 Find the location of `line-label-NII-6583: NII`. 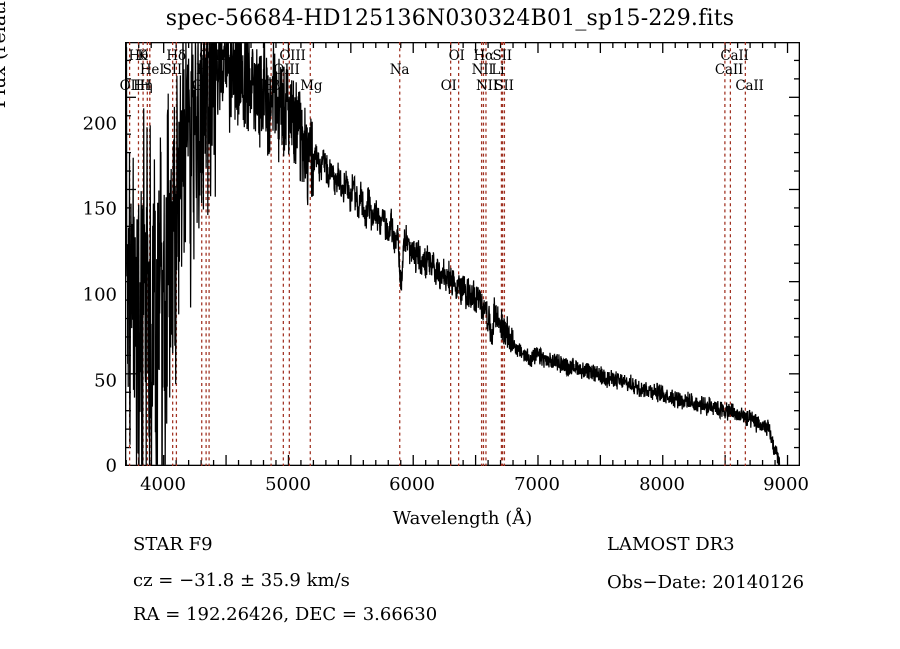

line-label-NII-6583: NII is located at coordinates (486, 86).